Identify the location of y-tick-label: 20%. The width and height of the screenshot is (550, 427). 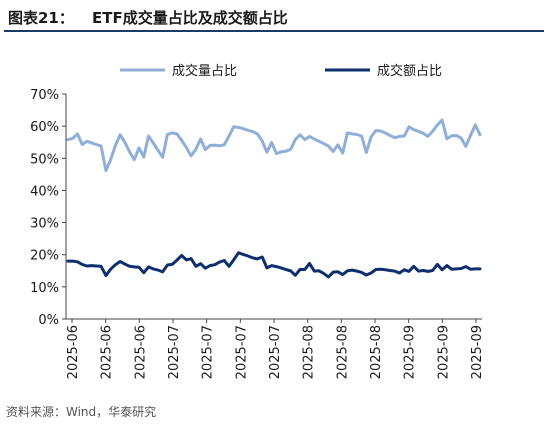
(44, 256).